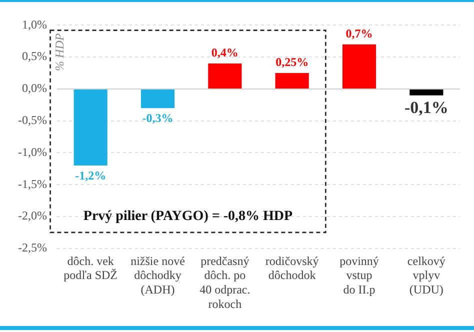 The height and width of the screenshot is (332, 474). Describe the element at coordinates (59, 51) in the screenshot. I see `y-axis-title: % HDP` at that location.